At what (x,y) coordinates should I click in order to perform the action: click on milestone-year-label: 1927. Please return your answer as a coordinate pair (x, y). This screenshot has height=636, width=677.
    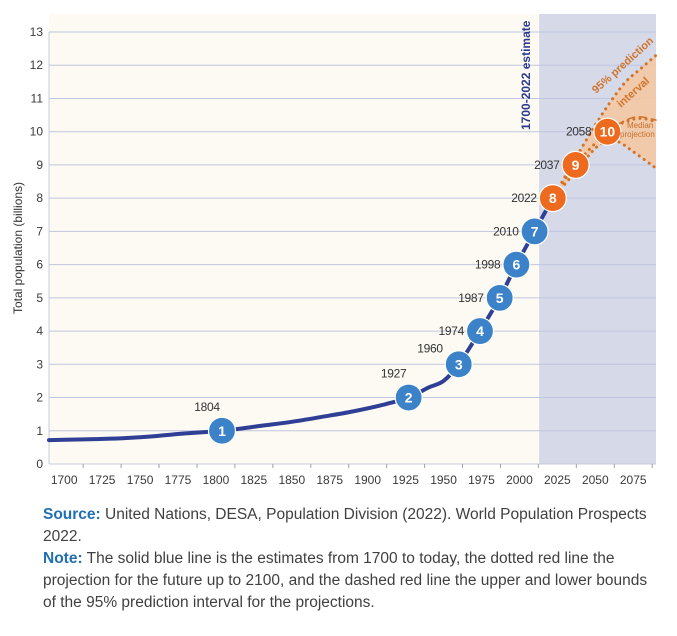
    Looking at the image, I should click on (394, 374).